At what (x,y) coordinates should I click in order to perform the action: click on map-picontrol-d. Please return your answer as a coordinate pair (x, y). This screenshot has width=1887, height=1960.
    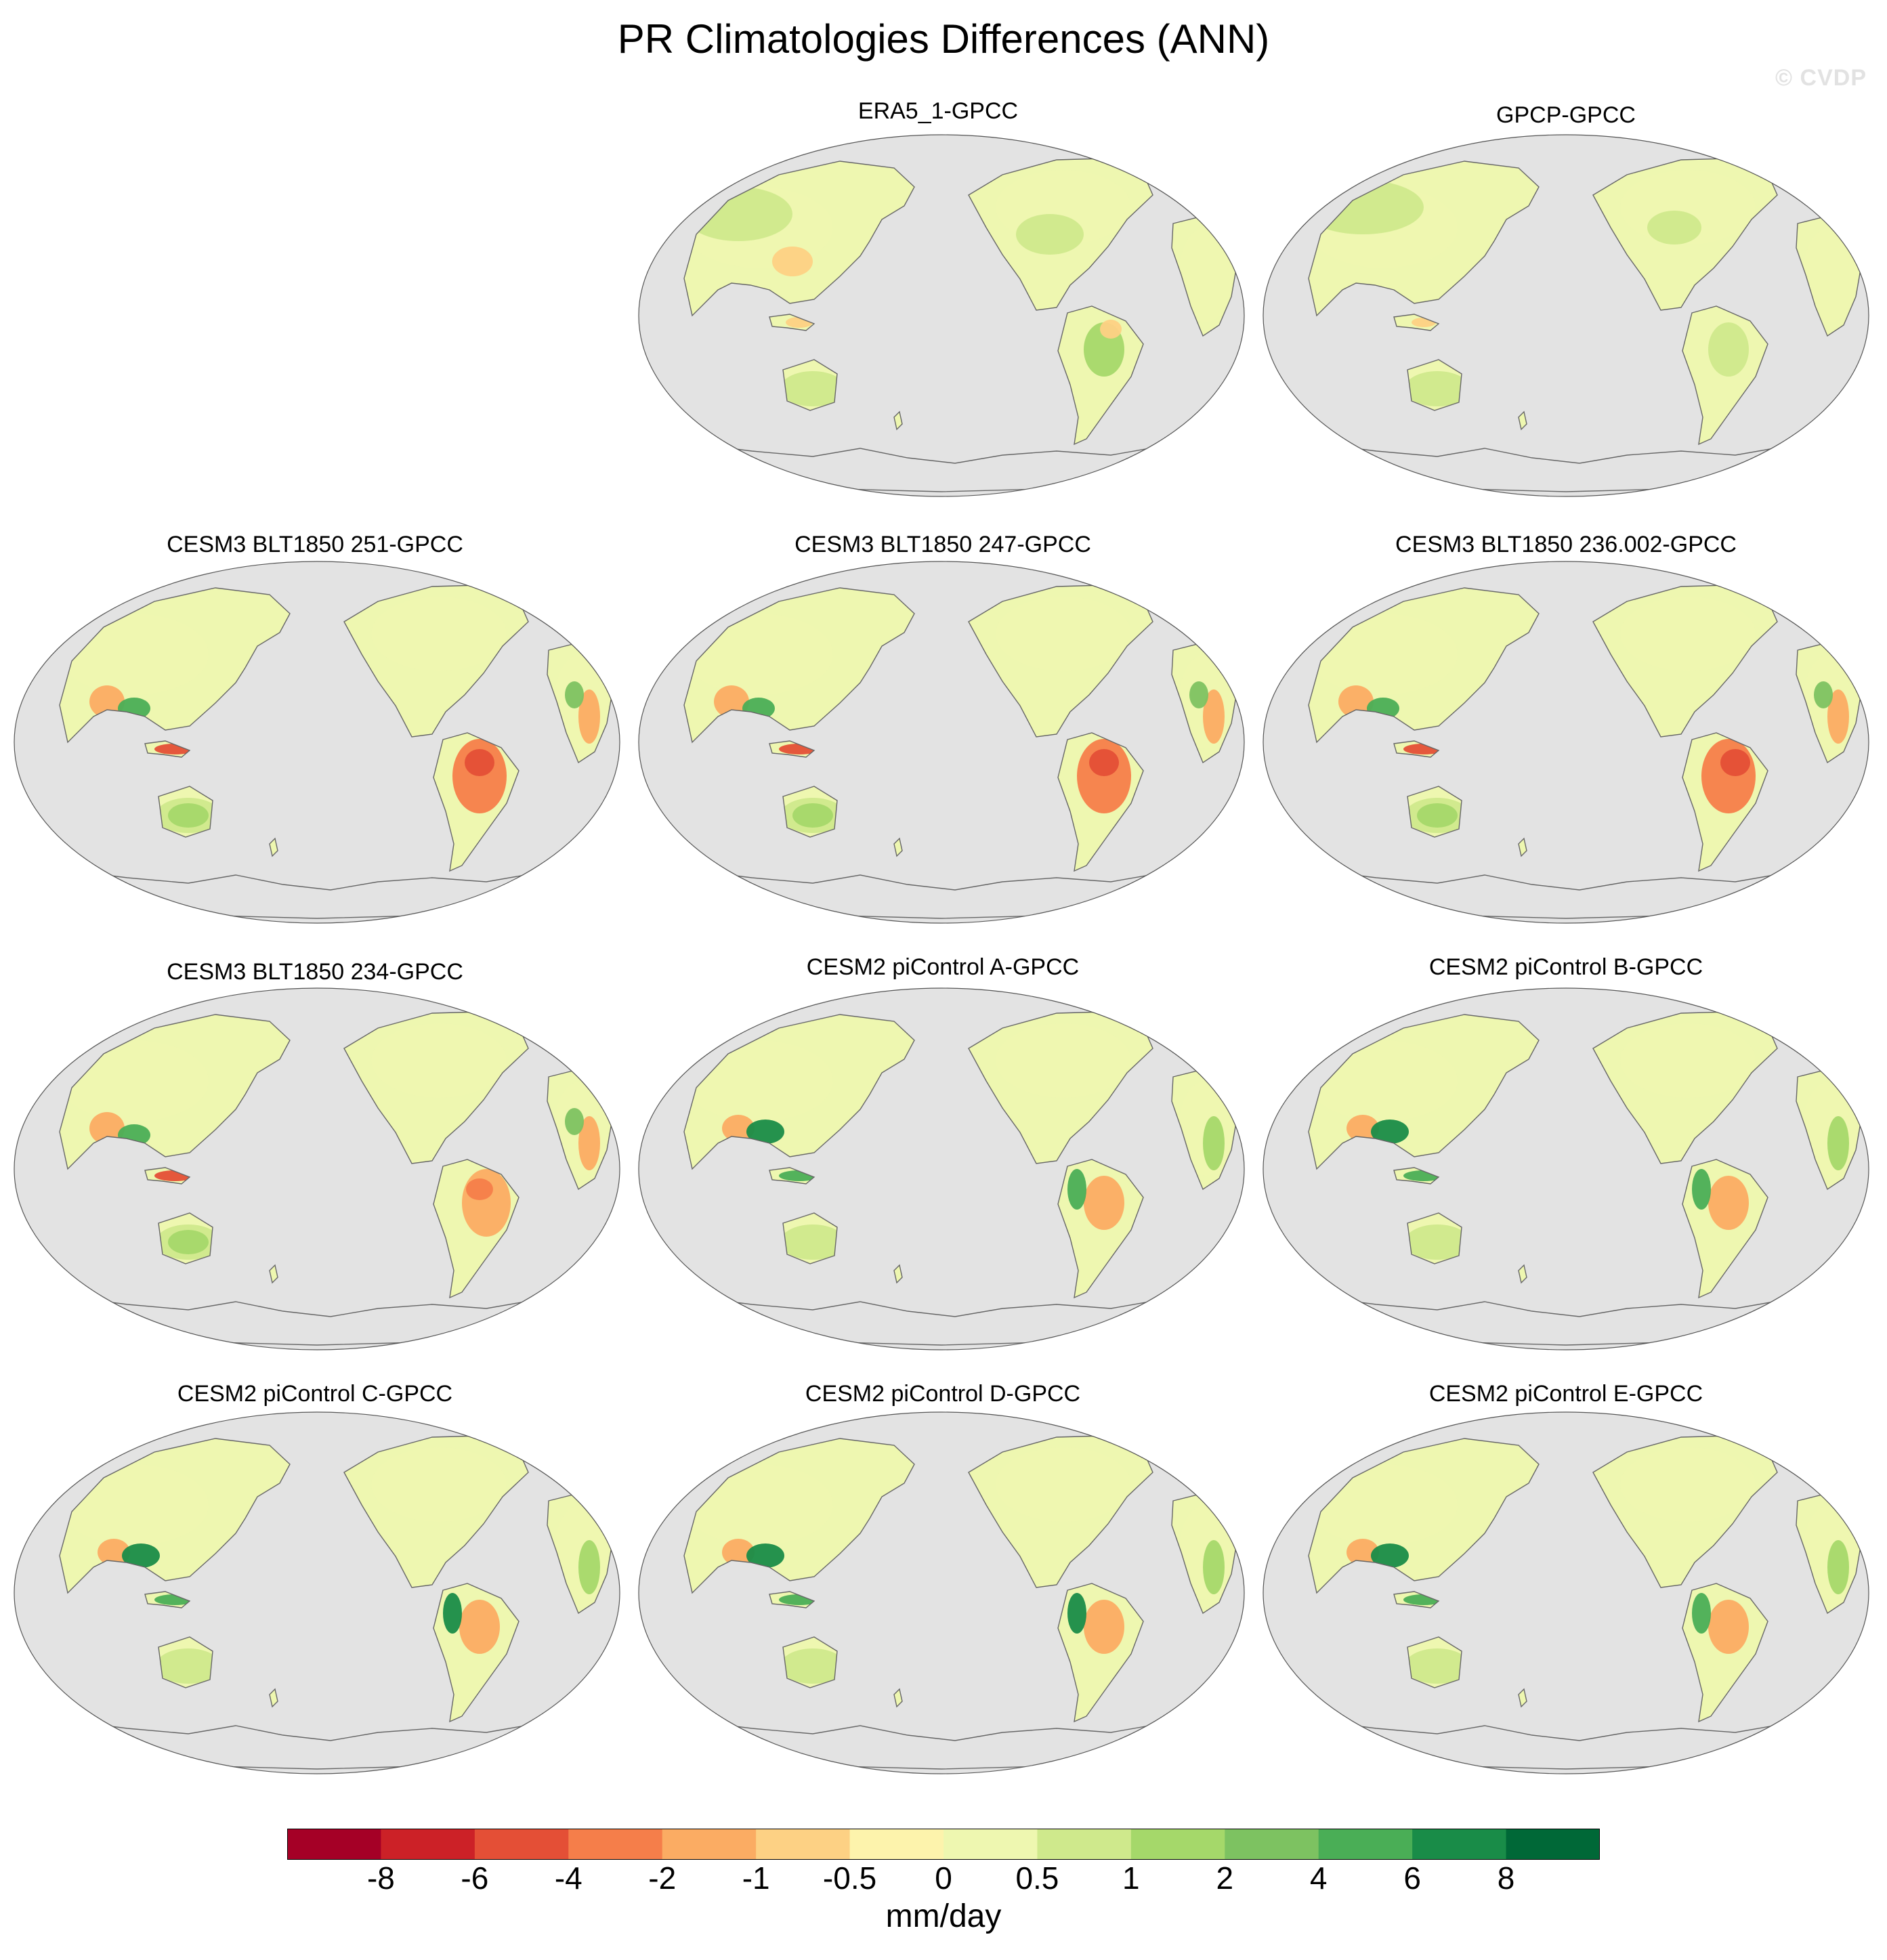
    Looking at the image, I should click on (942, 1592).